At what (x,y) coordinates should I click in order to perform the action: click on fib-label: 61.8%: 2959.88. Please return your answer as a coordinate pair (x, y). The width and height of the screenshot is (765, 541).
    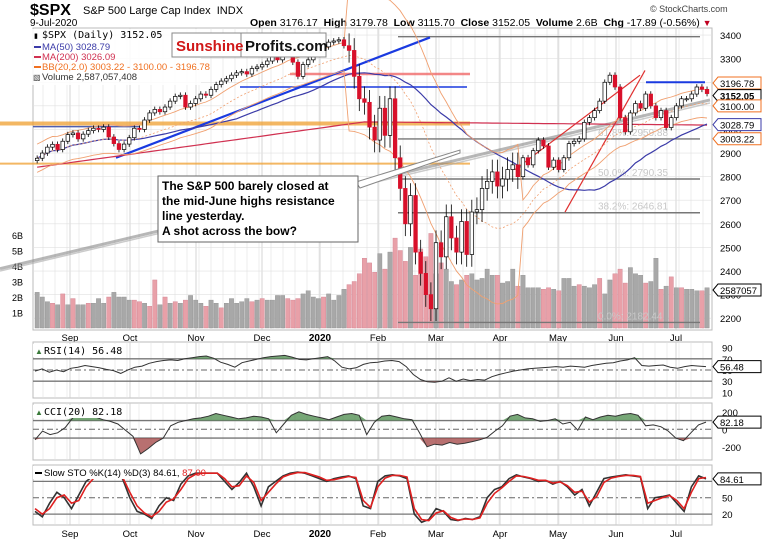
    Looking at the image, I should click on (633, 133).